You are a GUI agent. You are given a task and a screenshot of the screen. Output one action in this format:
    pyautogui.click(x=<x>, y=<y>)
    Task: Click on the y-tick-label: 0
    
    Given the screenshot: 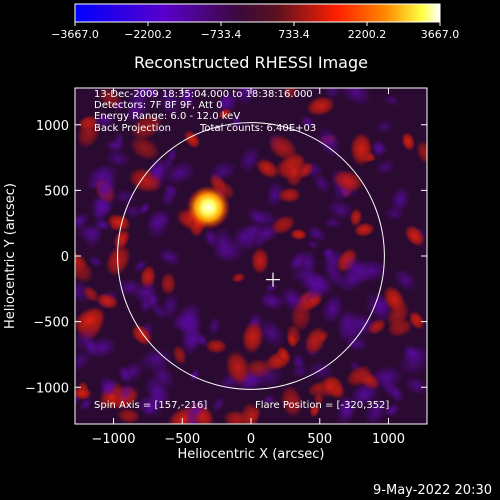 What is the action you would take?
    pyautogui.click(x=65, y=257)
    